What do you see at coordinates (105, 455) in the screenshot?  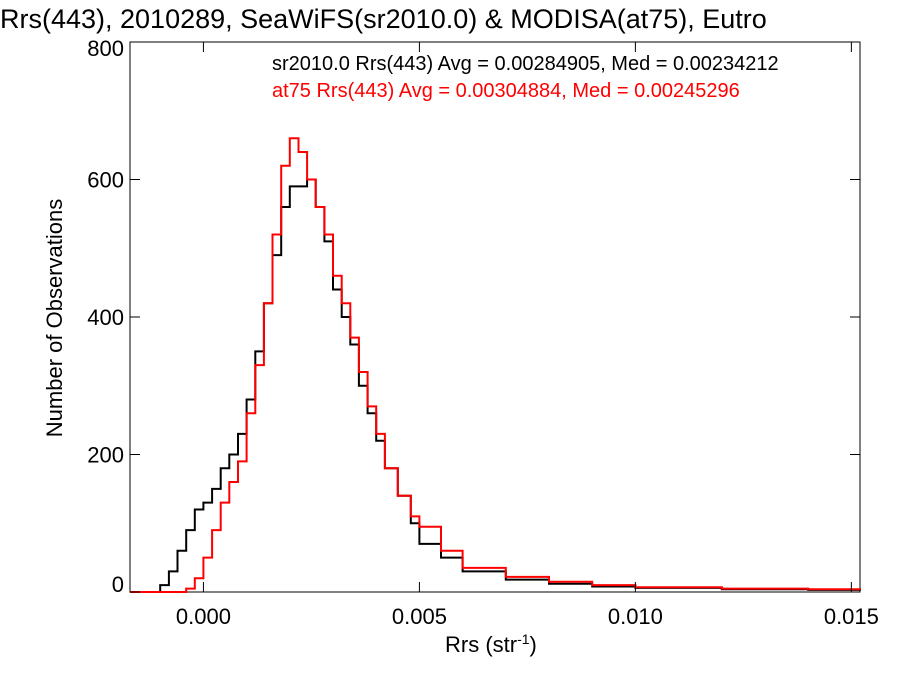 I see `y-tick-label-1: 200` at bounding box center [105, 455].